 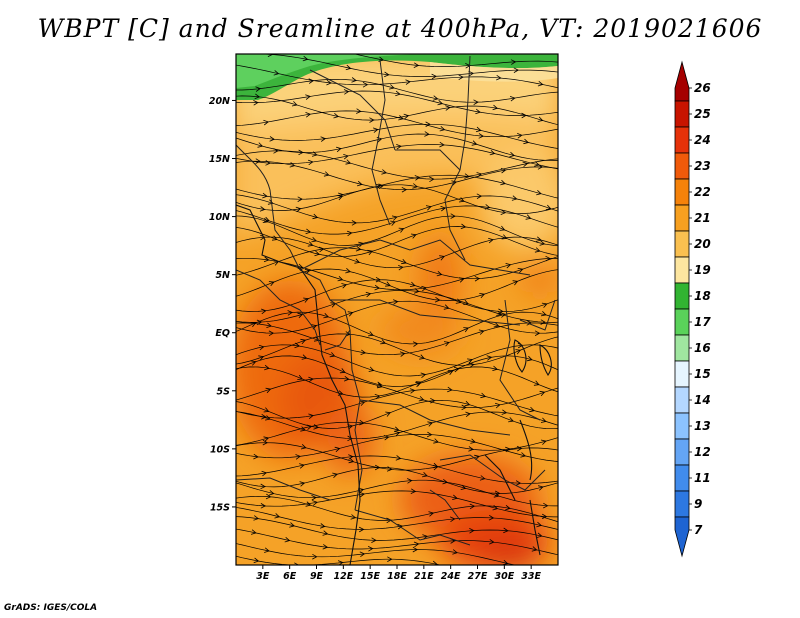 I want to click on colorbar-label: 13, so click(x=702, y=426).